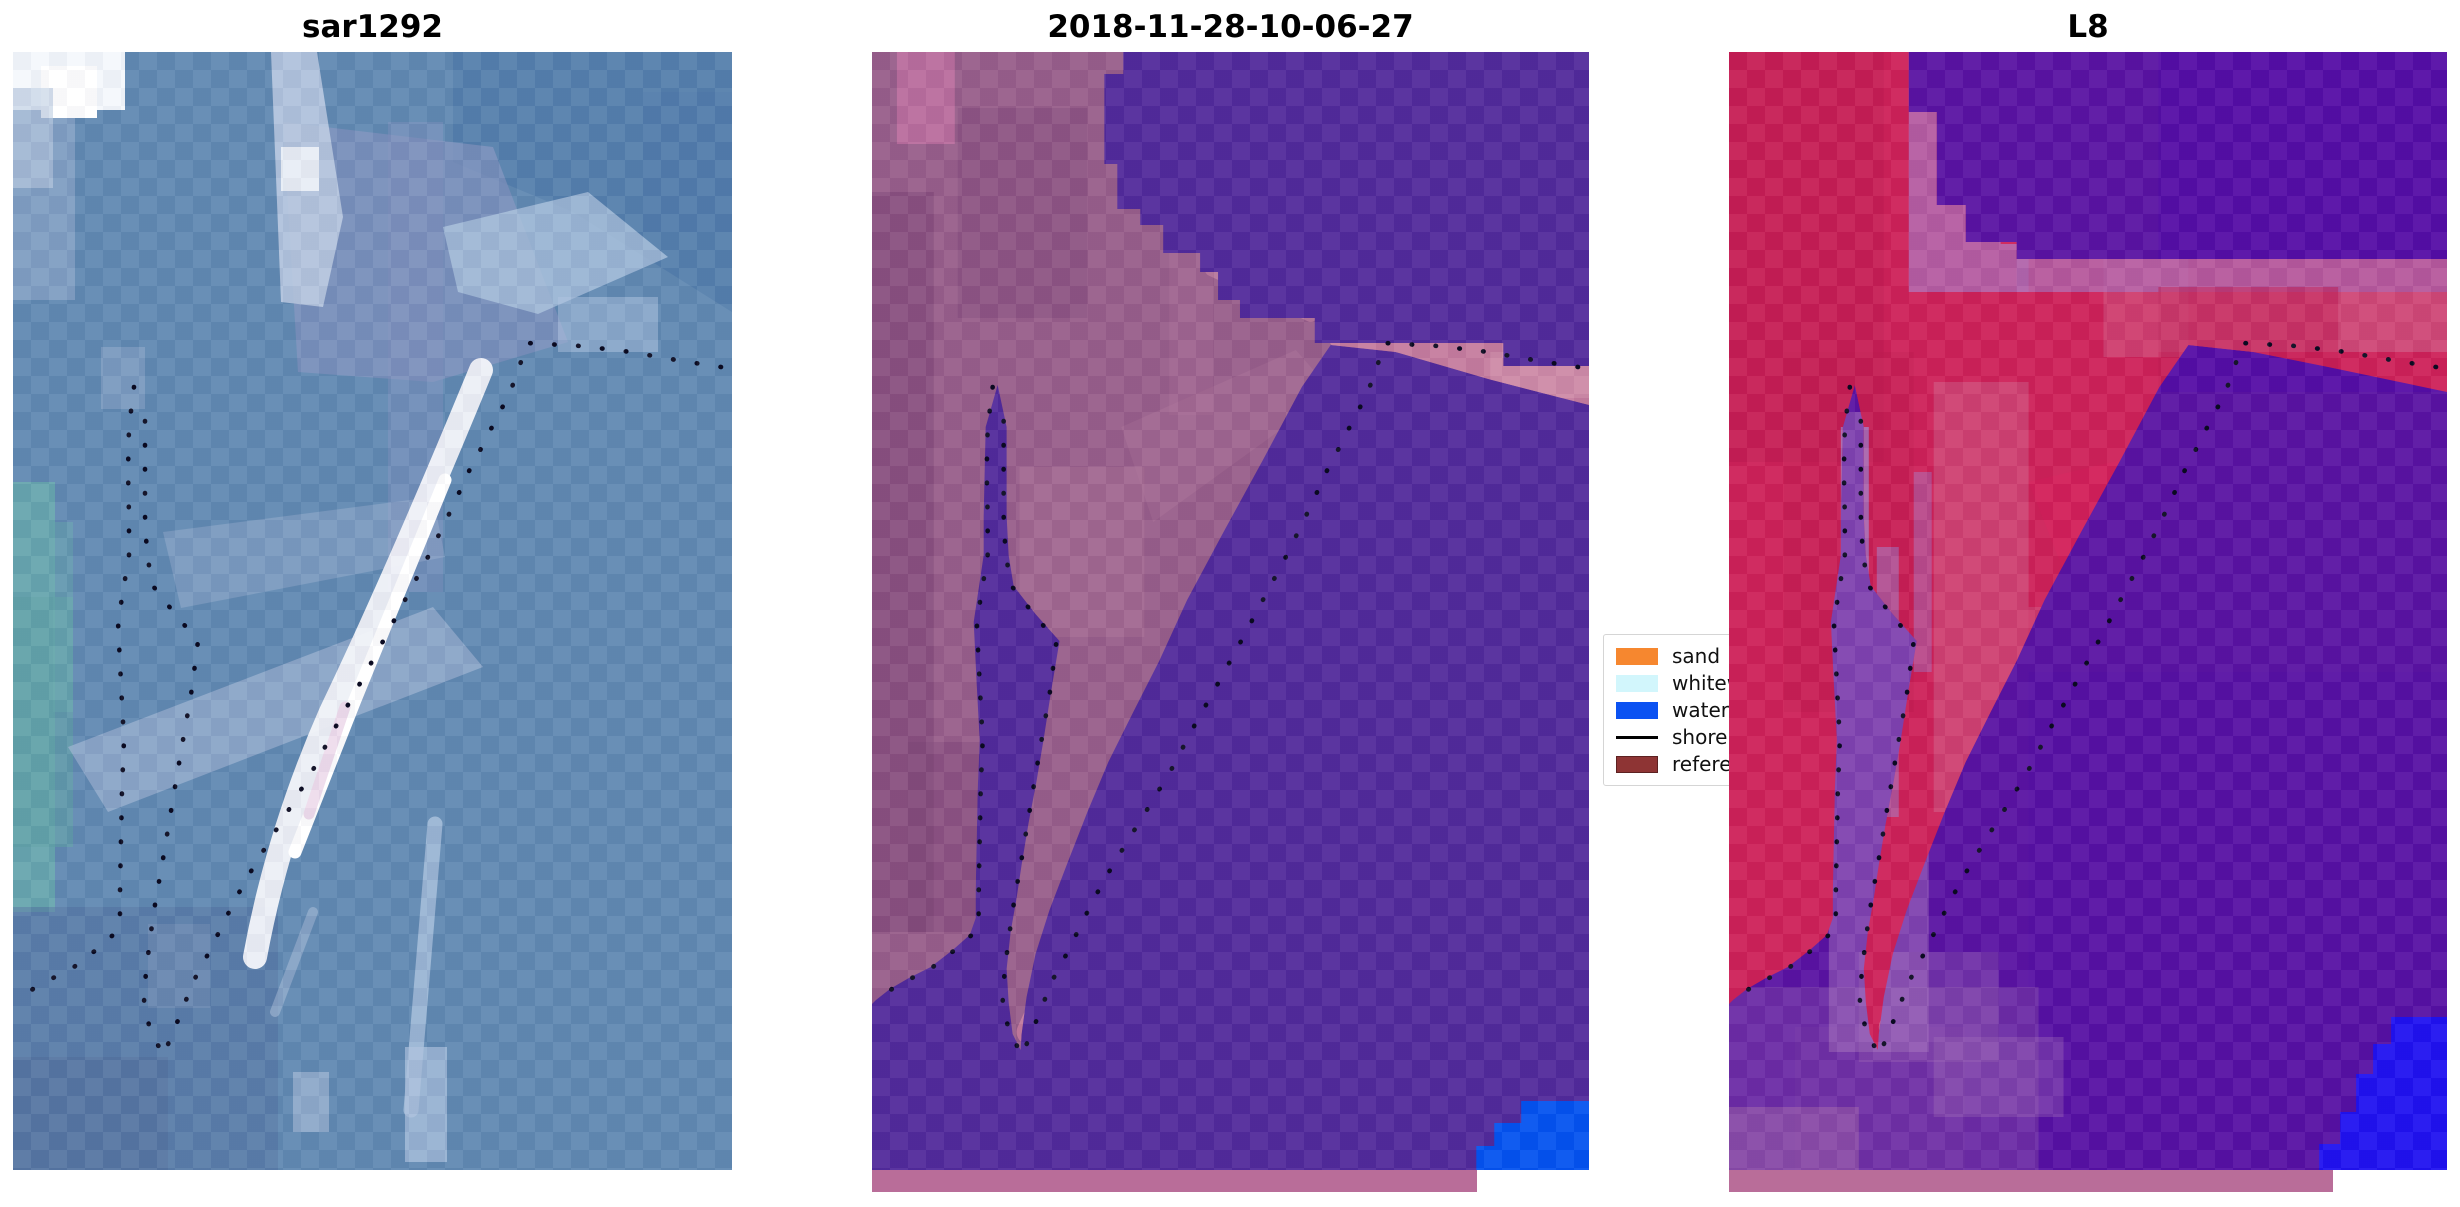  I want to click on reference-strip-panel2, so click(1174, 1181).